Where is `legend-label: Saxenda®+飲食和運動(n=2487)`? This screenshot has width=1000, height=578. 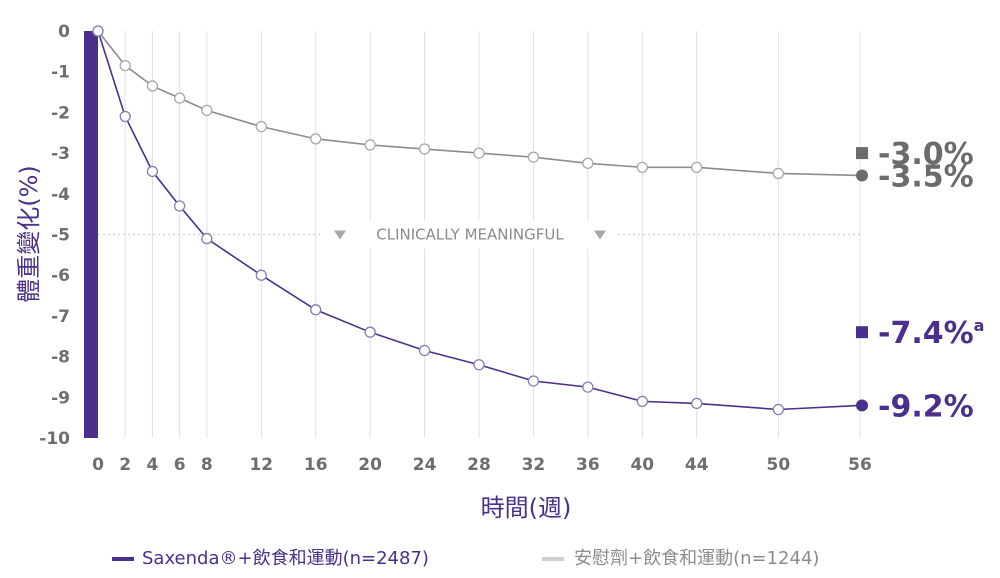 legend-label: Saxenda®+飲食和運動(n=2487) is located at coordinates (285, 558).